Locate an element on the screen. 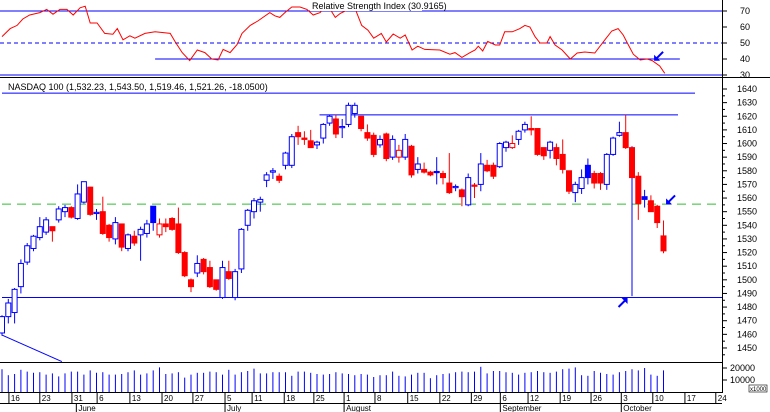 This screenshot has height=412, width=770. date-tick-label: 16 is located at coordinates (15, 398).